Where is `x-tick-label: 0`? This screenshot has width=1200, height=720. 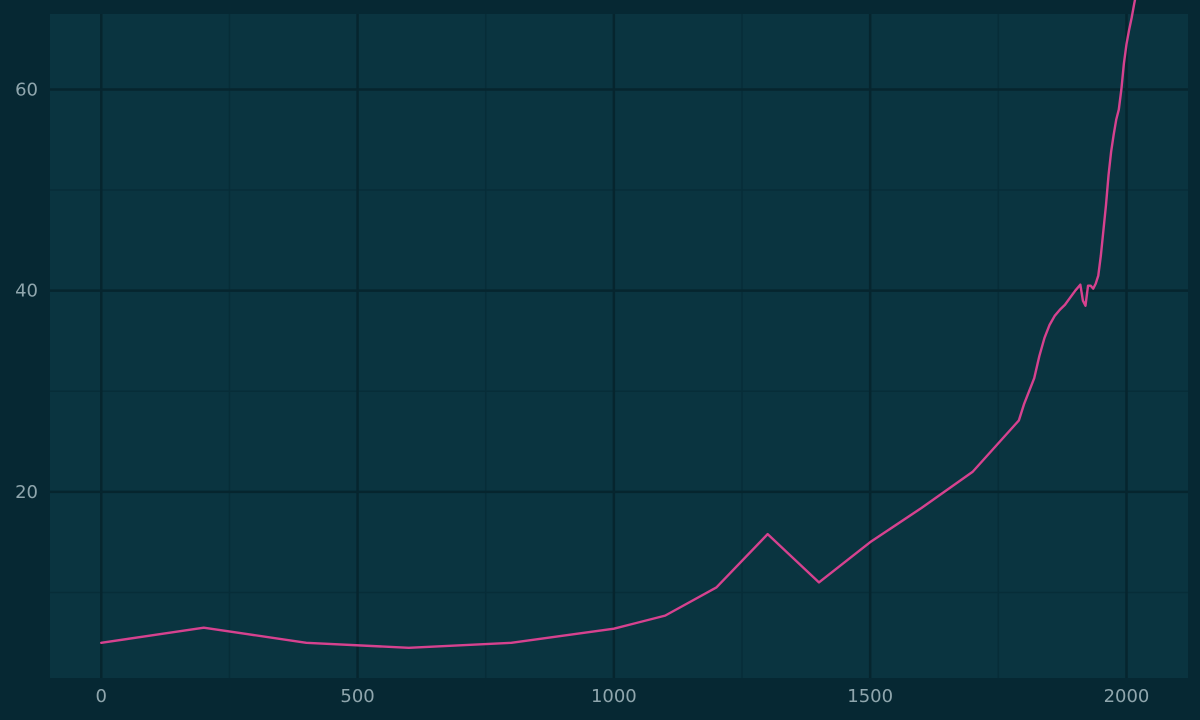 x-tick-label: 0 is located at coordinates (101, 696).